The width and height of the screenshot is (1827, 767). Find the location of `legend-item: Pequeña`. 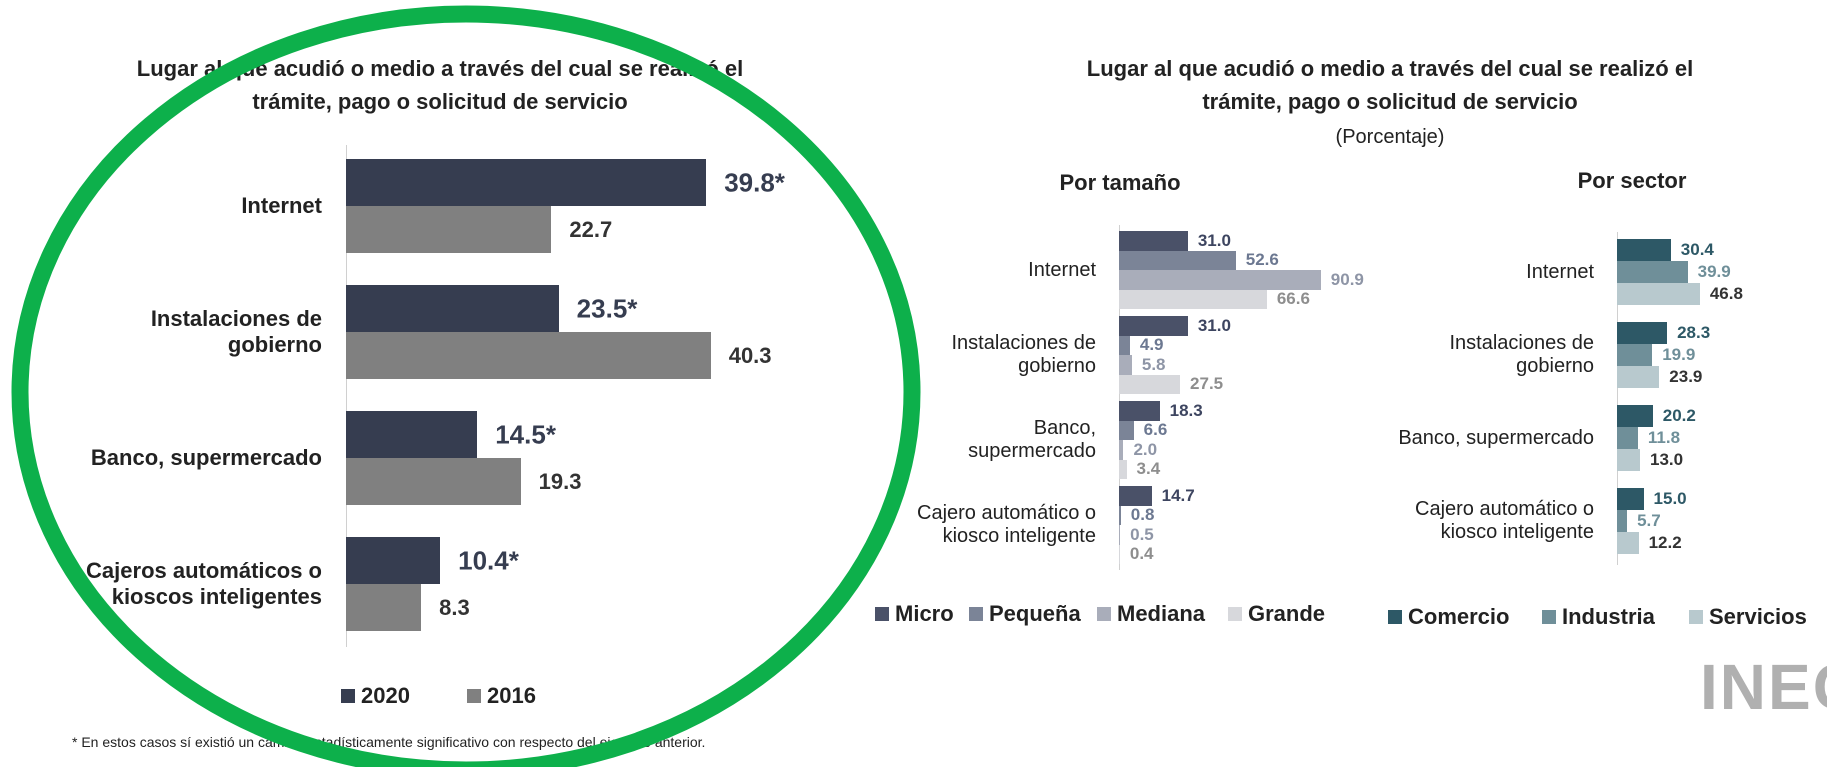

legend-item: Pequeña is located at coordinates (1025, 614).